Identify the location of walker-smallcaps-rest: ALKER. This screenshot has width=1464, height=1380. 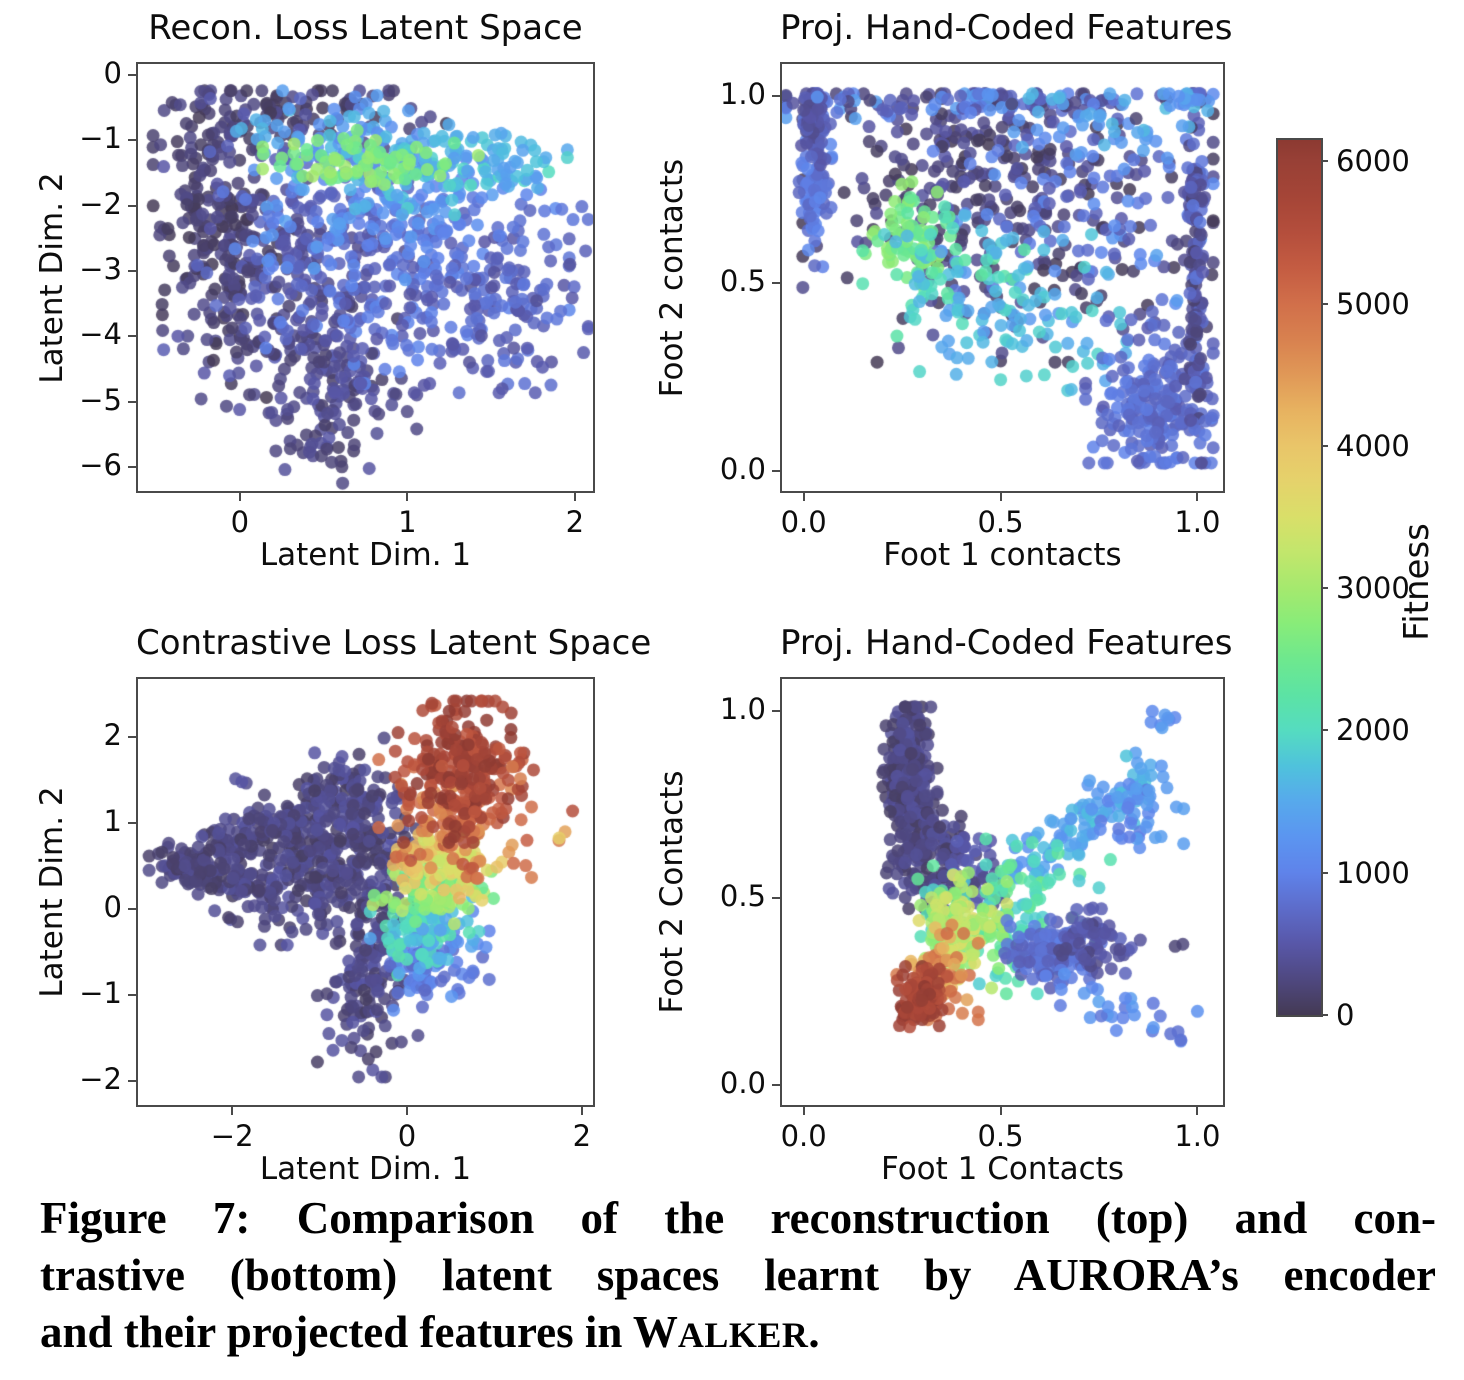
(743, 1335).